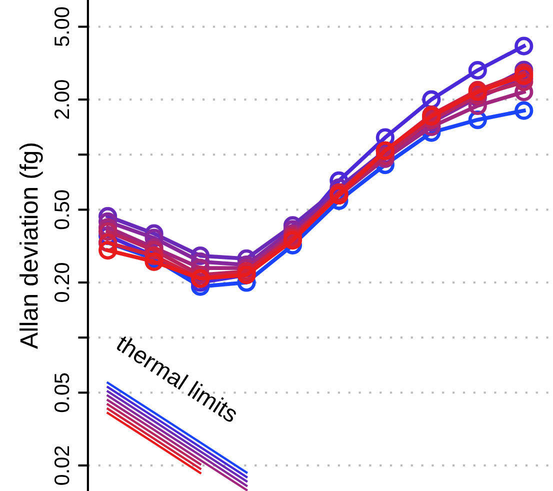 This screenshot has width=553, height=491. What do you see at coordinates (62, 99) in the screenshot?
I see `y-tick-label: 2.00` at bounding box center [62, 99].